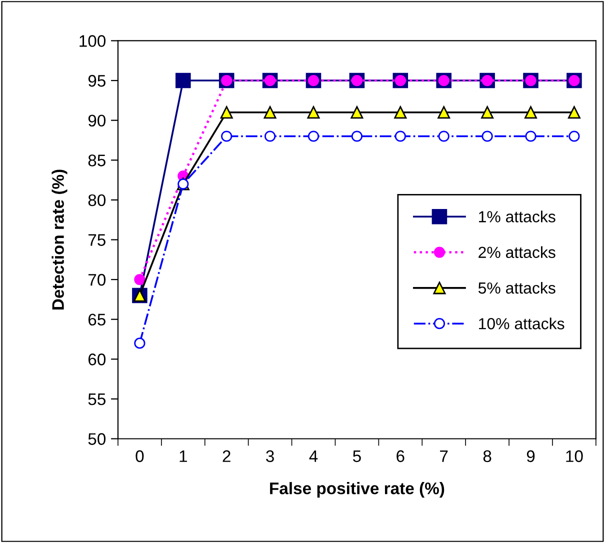  Describe the element at coordinates (517, 288) in the screenshot. I see `legend-label: 5% attacks` at that location.